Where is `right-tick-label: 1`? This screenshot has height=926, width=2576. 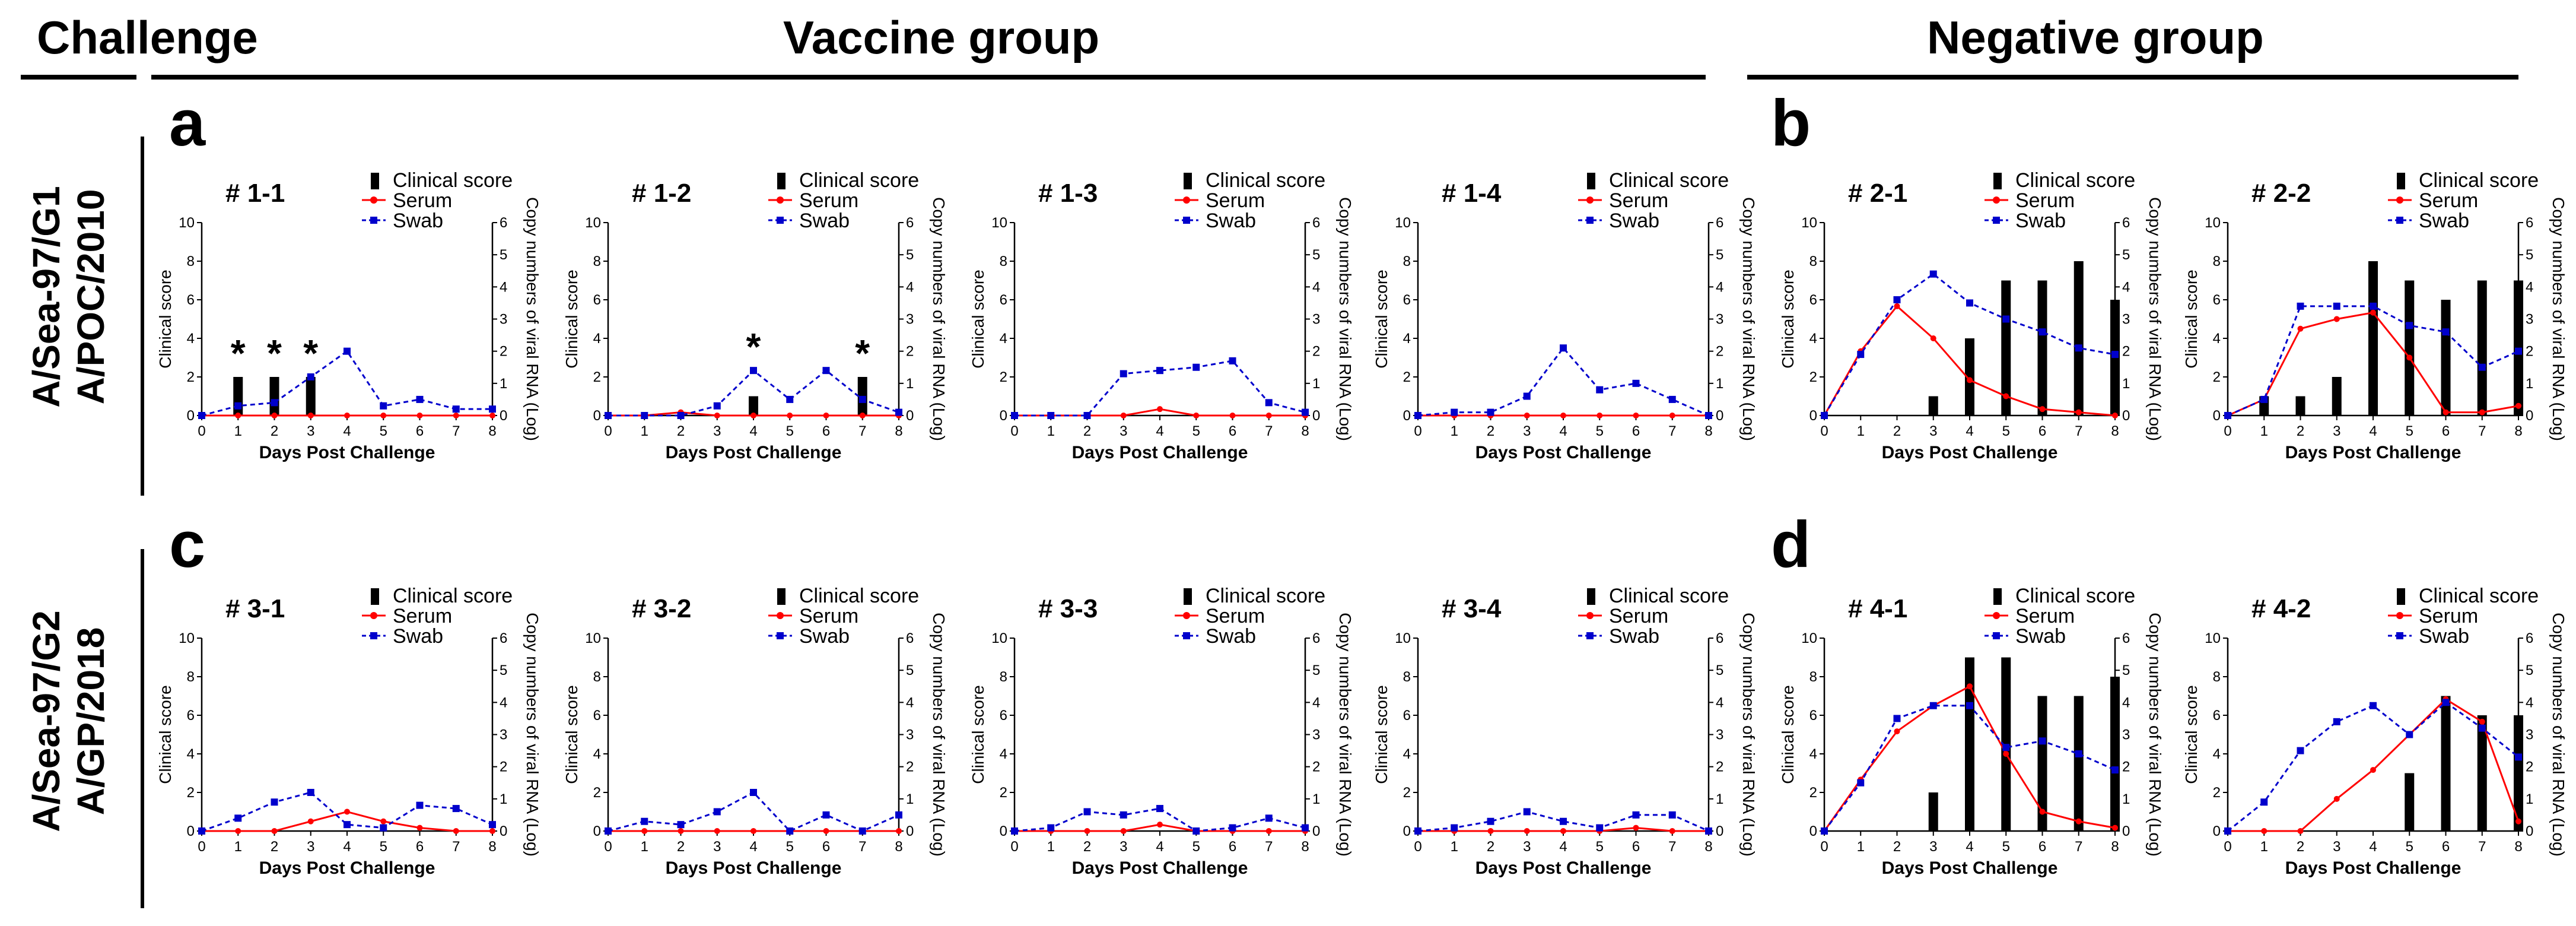
right-tick-label: 1 is located at coordinates (503, 384).